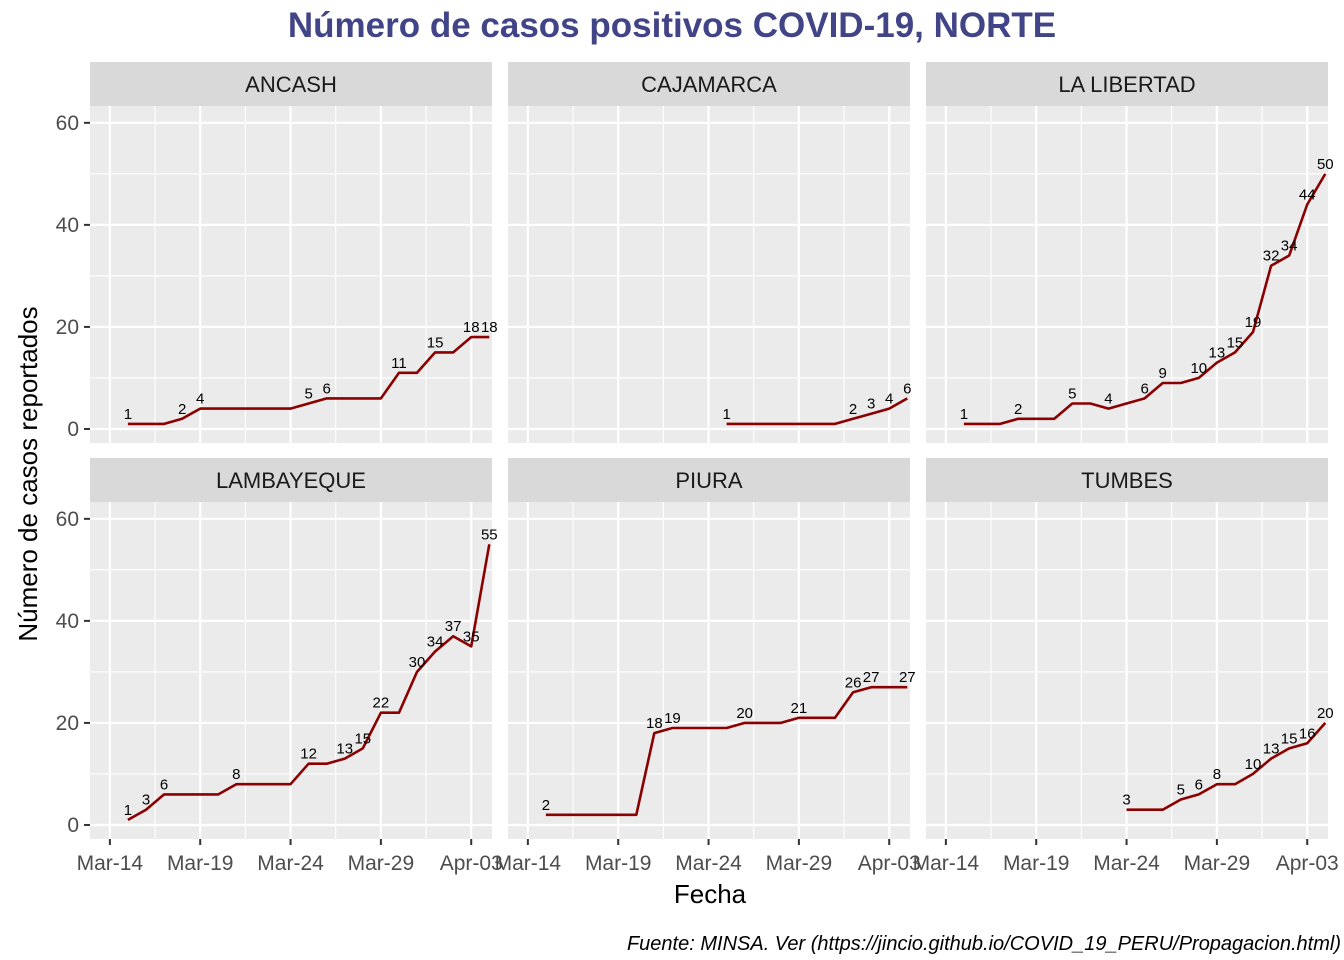 This screenshot has height=960, width=1344. I want to click on data-label: 44, so click(1307, 194).